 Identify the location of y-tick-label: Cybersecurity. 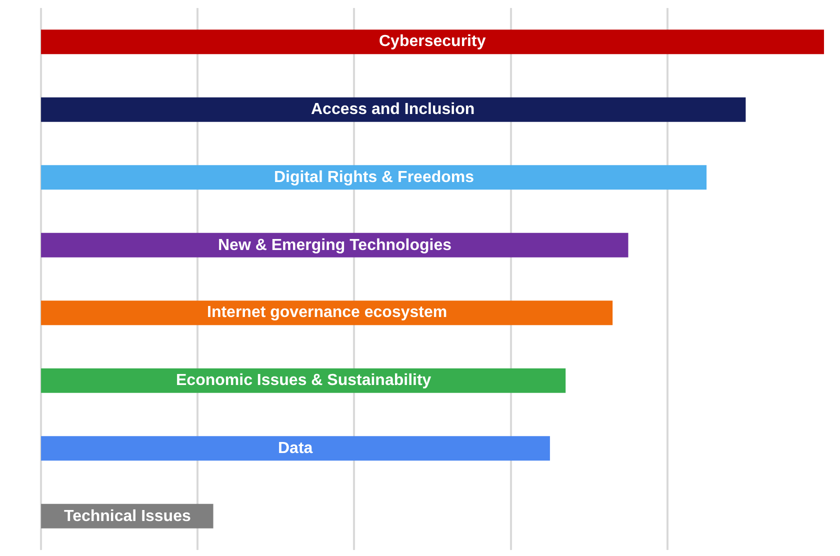
(432, 41).